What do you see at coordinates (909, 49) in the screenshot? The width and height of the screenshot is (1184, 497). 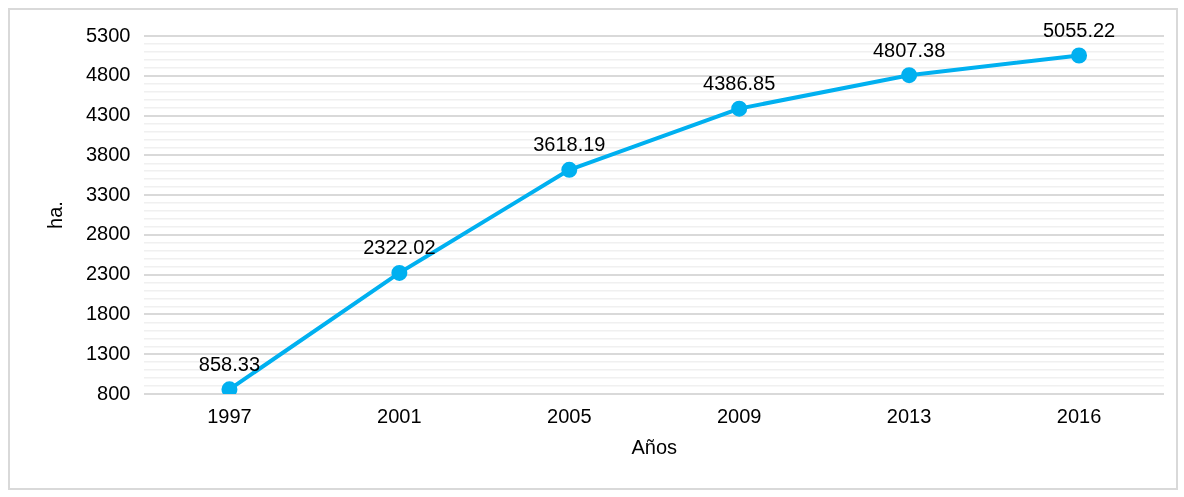 I see `data-label: 4807.38` at bounding box center [909, 49].